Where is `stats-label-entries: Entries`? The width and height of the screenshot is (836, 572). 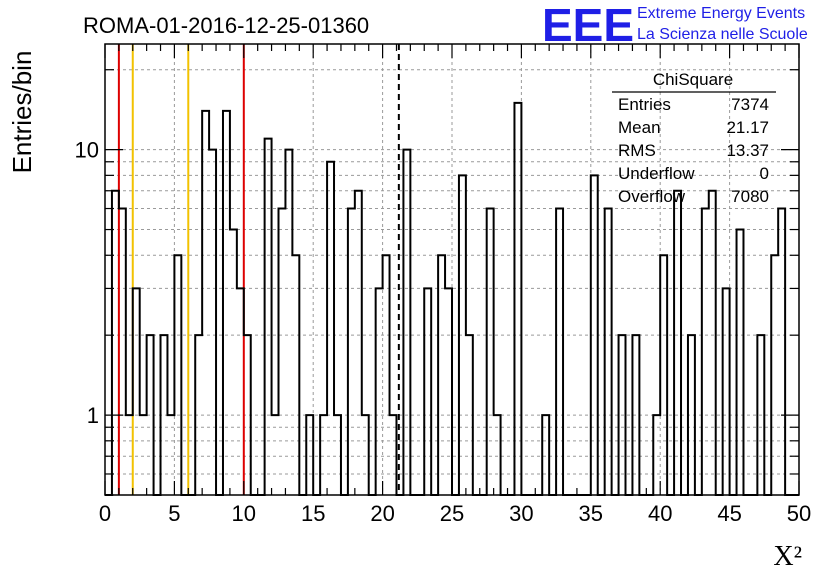 stats-label-entries: Entries is located at coordinates (644, 104).